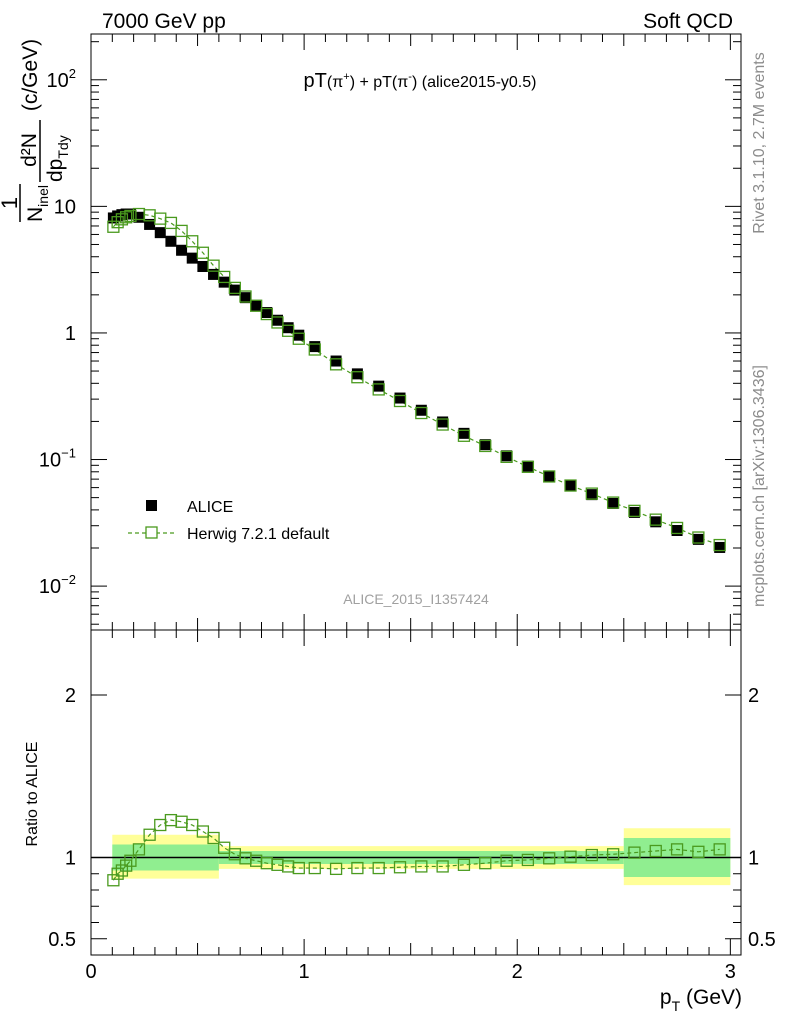 The width and height of the screenshot is (786, 1024). I want to click on title-plus: + pT, so click(373, 82).